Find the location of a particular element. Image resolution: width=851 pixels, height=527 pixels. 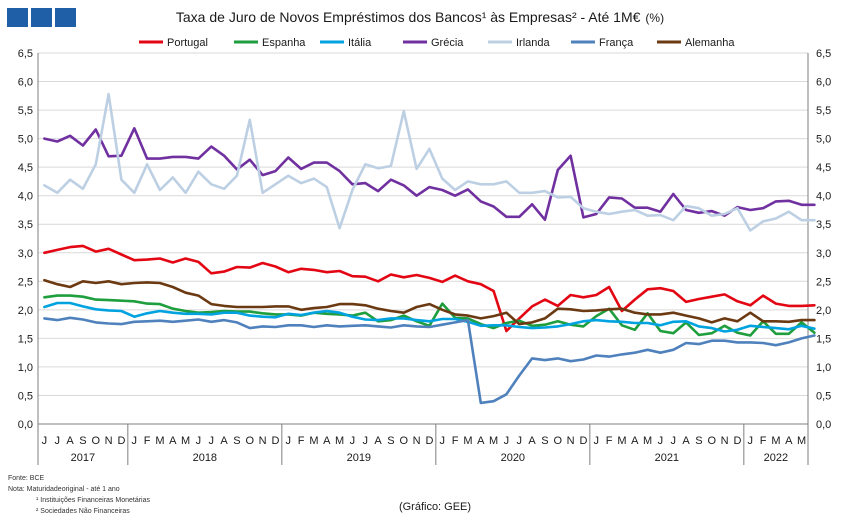

legend-label: Grécia is located at coordinates (447, 43).